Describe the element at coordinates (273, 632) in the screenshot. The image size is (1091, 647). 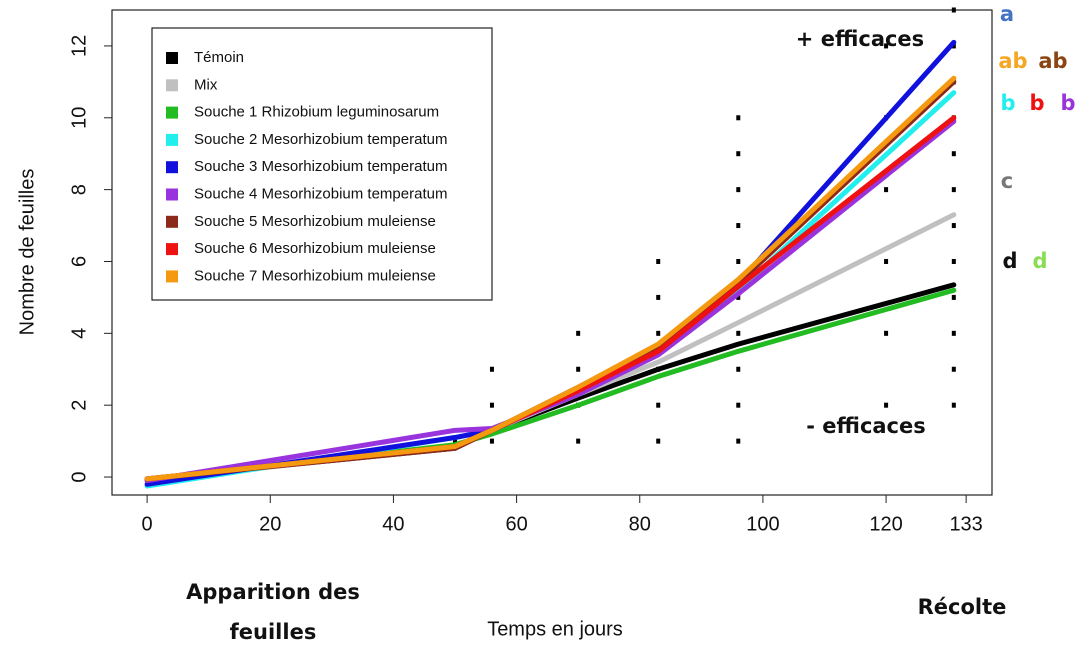
I see `annotation: feuilles` at that location.